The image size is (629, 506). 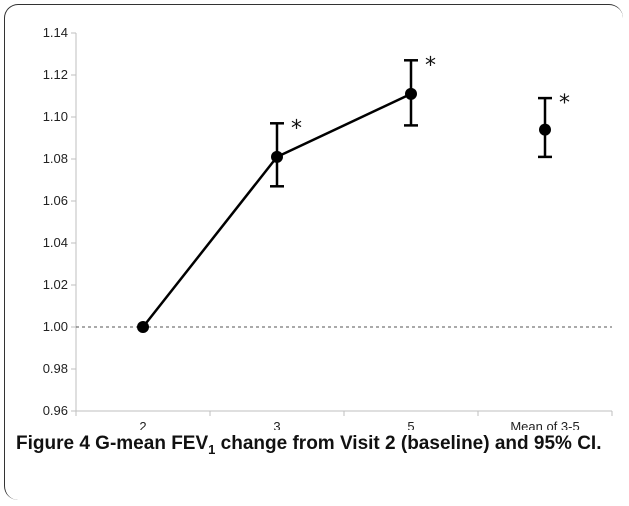 I want to click on y-tick-label: 0.96, so click(x=55, y=410).